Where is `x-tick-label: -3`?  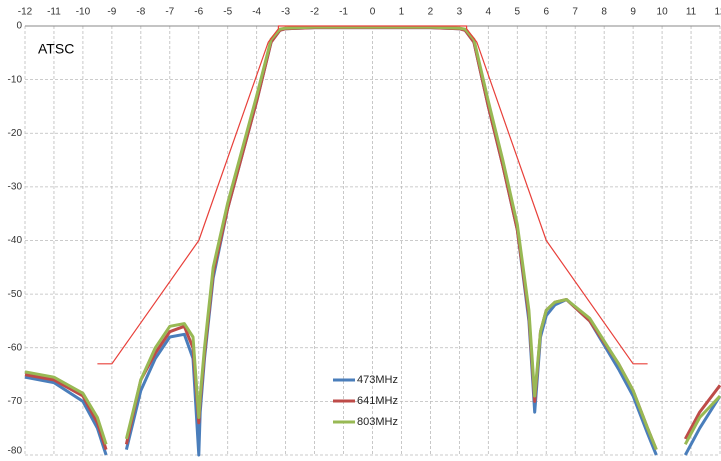
x-tick-label: -3 is located at coordinates (285, 12).